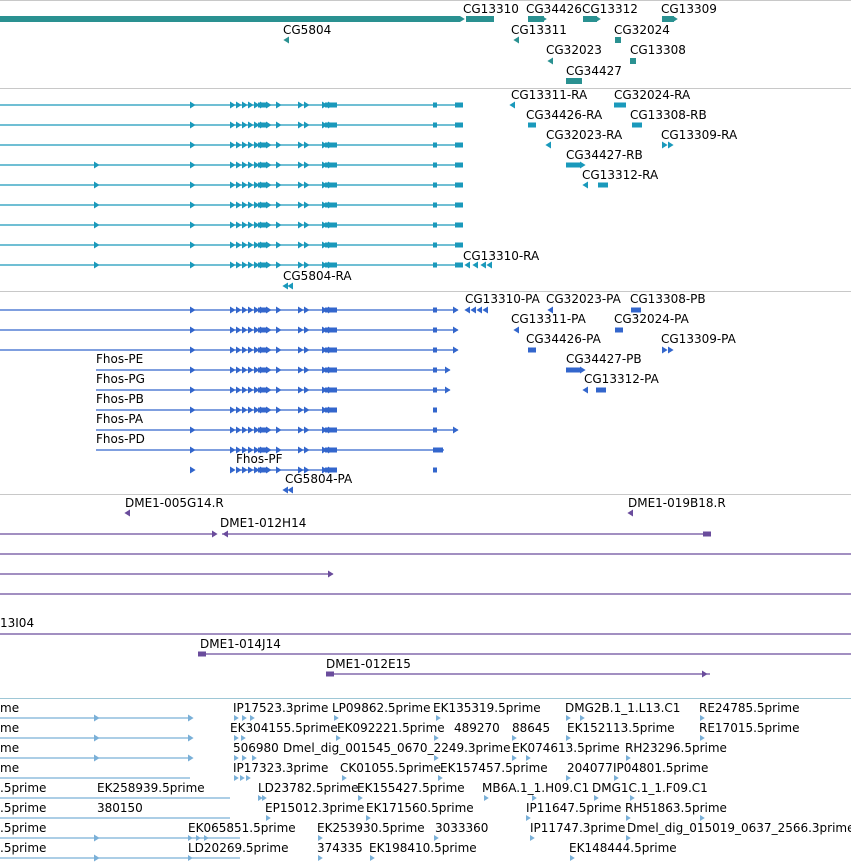 This screenshot has width=851, height=863. Describe the element at coordinates (604, 155) in the screenshot. I see `transcript-label: CG34427-RB` at that location.